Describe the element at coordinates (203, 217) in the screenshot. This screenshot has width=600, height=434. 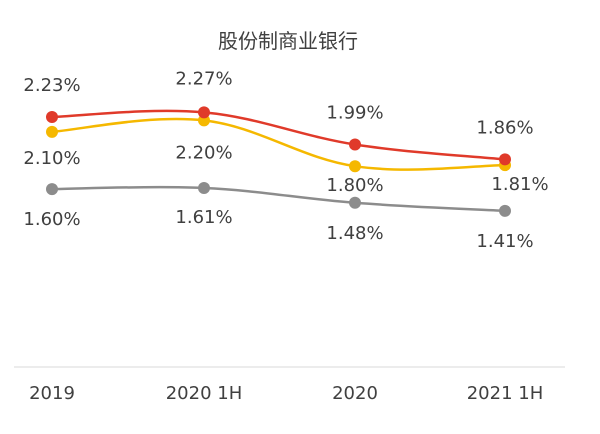
I see `series-3-label-2: 1.61%` at that location.